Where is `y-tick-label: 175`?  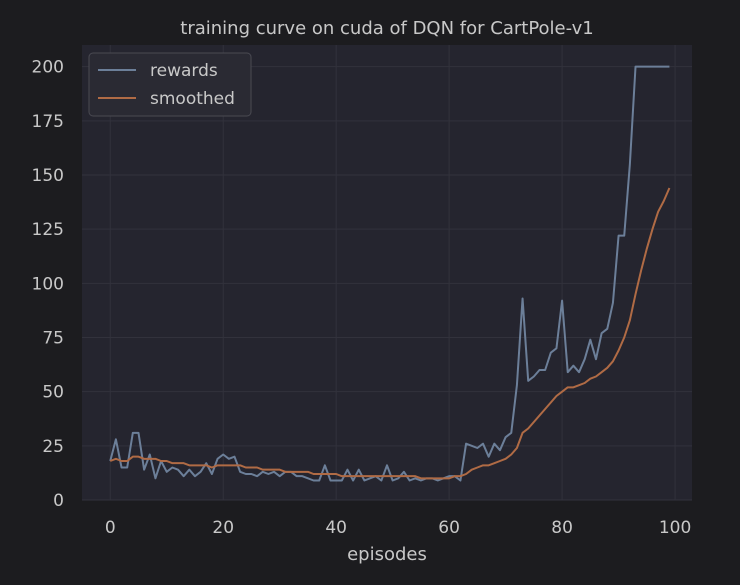
y-tick-label: 175 is located at coordinates (48, 122).